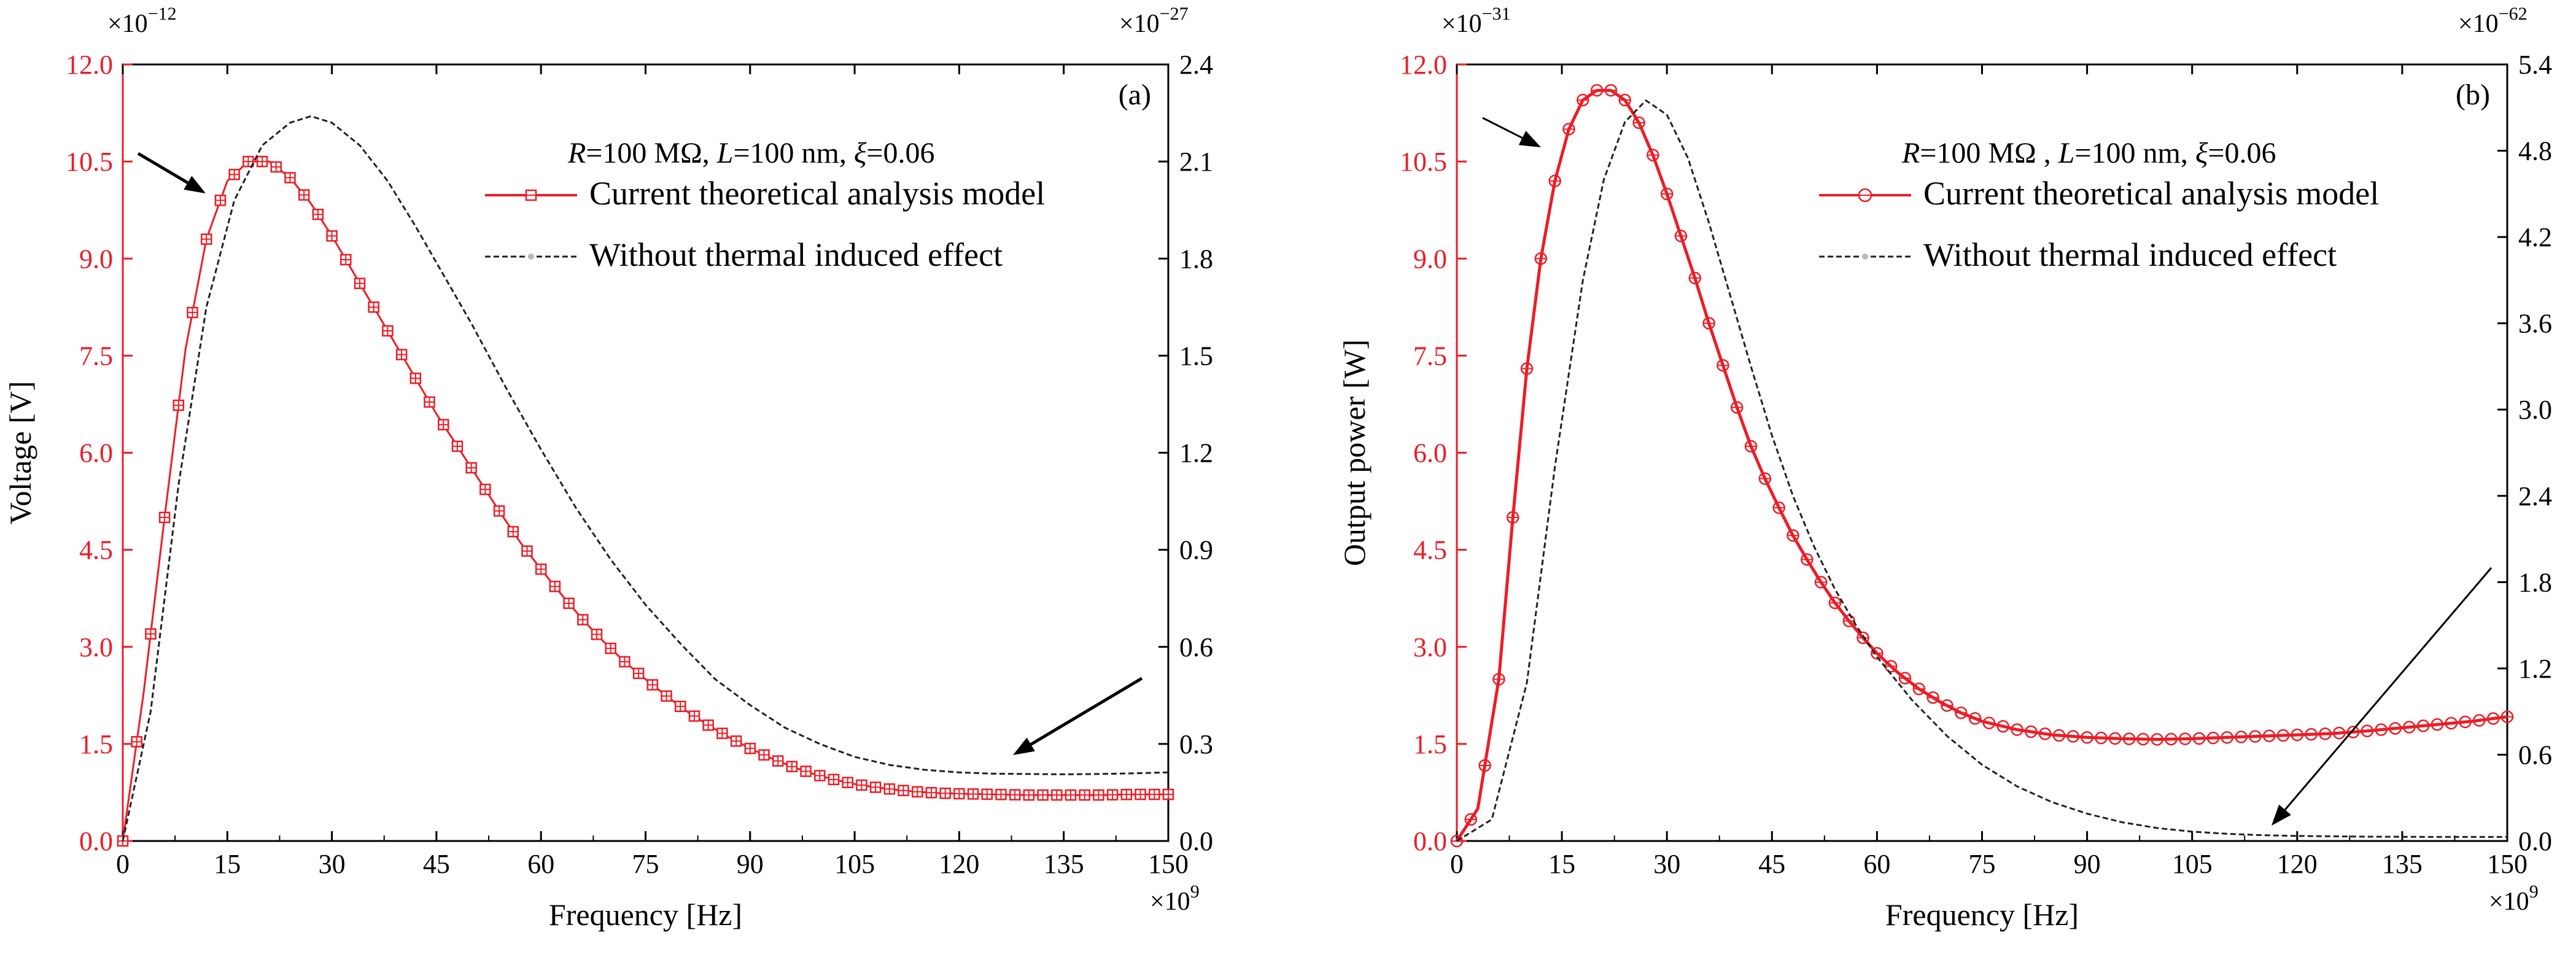 This screenshot has height=957, width=2576. I want to click on x-tick-label: 90, so click(750, 864).